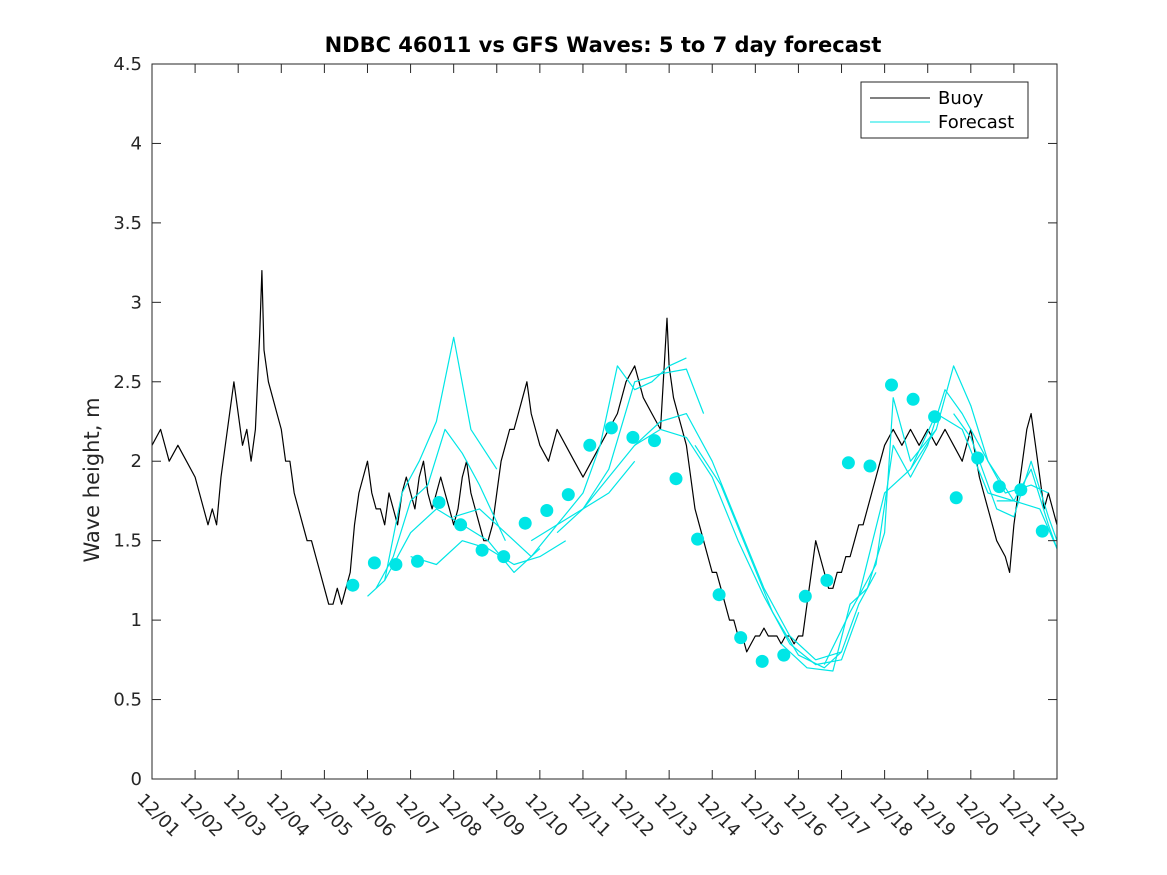 This screenshot has width=1167, height=875. Describe the element at coordinates (136, 143) in the screenshot. I see `y-tick-label: 4` at that location.